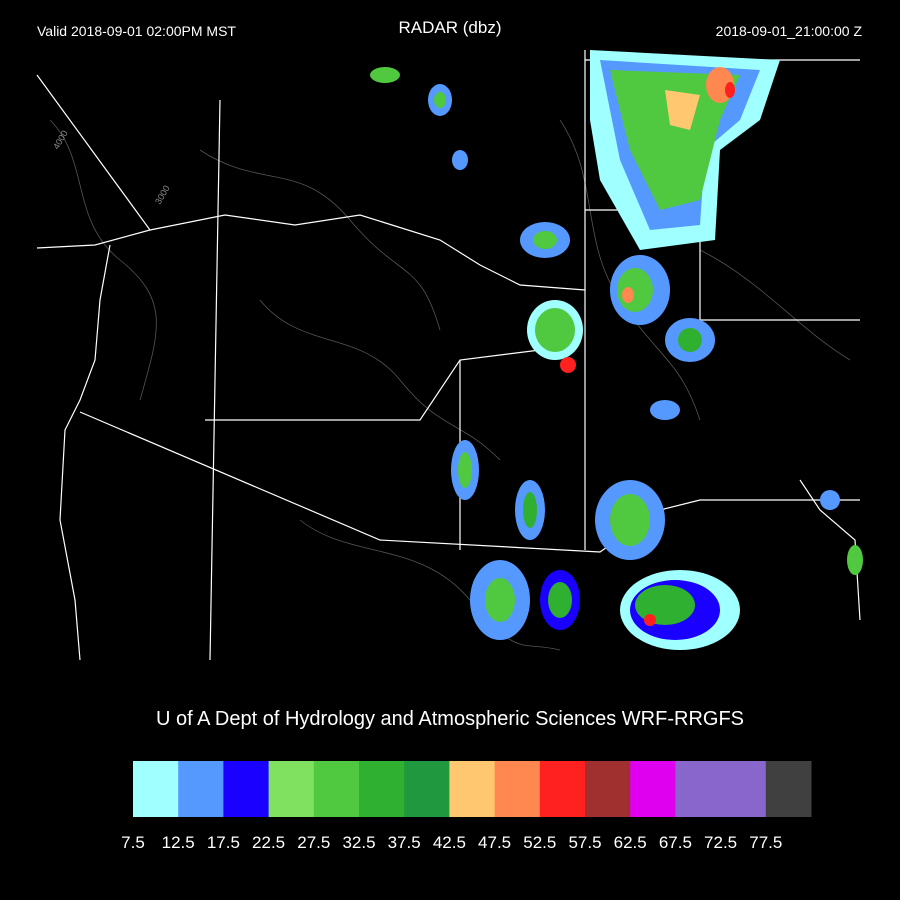  I want to click on level-label: 7.5, so click(133, 842).